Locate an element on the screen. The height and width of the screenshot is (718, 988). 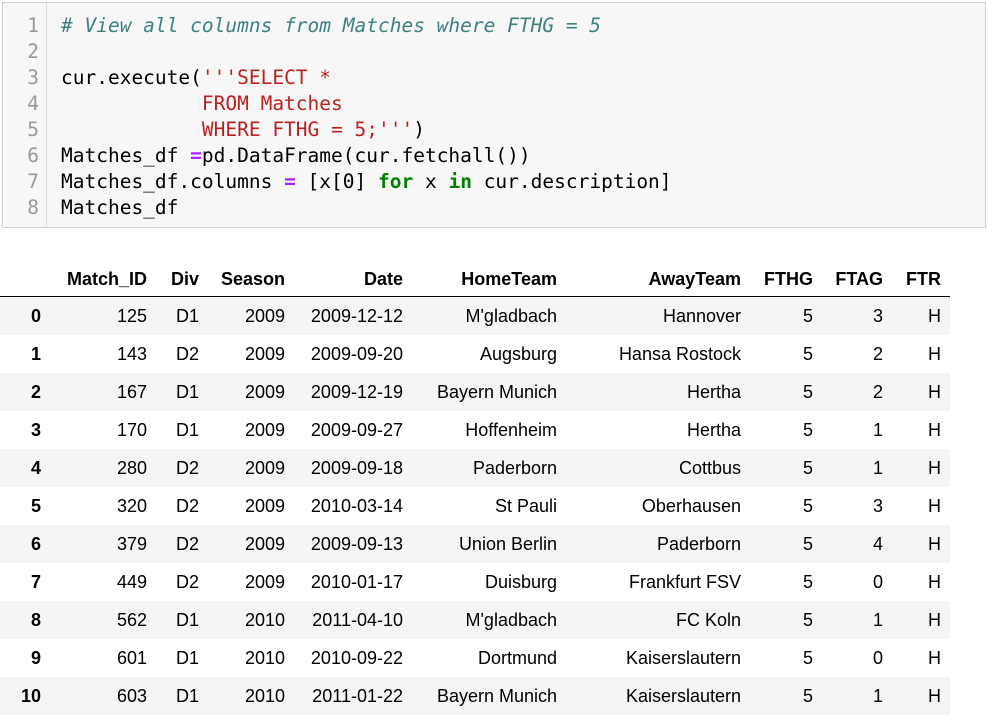
code-text: FROM Matches is located at coordinates (202, 104).